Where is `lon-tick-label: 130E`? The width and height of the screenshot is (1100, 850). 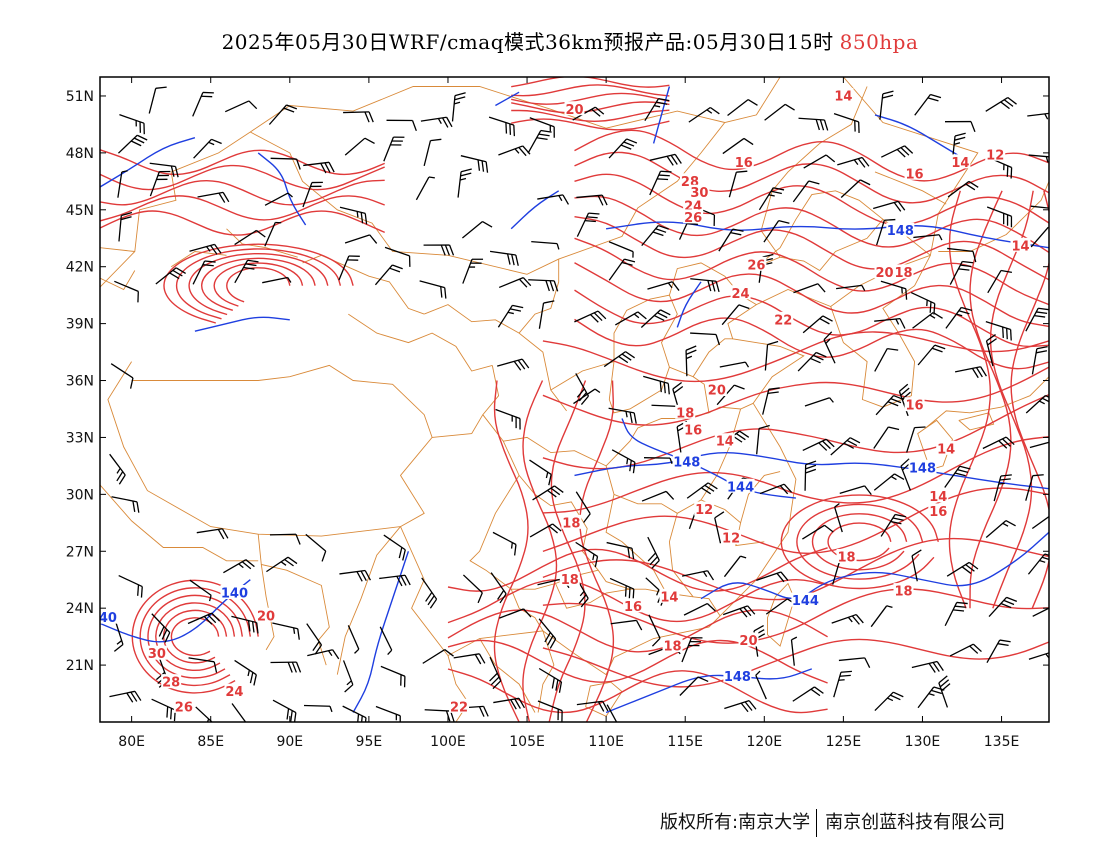
lon-tick-label: 130E is located at coordinates (923, 742).